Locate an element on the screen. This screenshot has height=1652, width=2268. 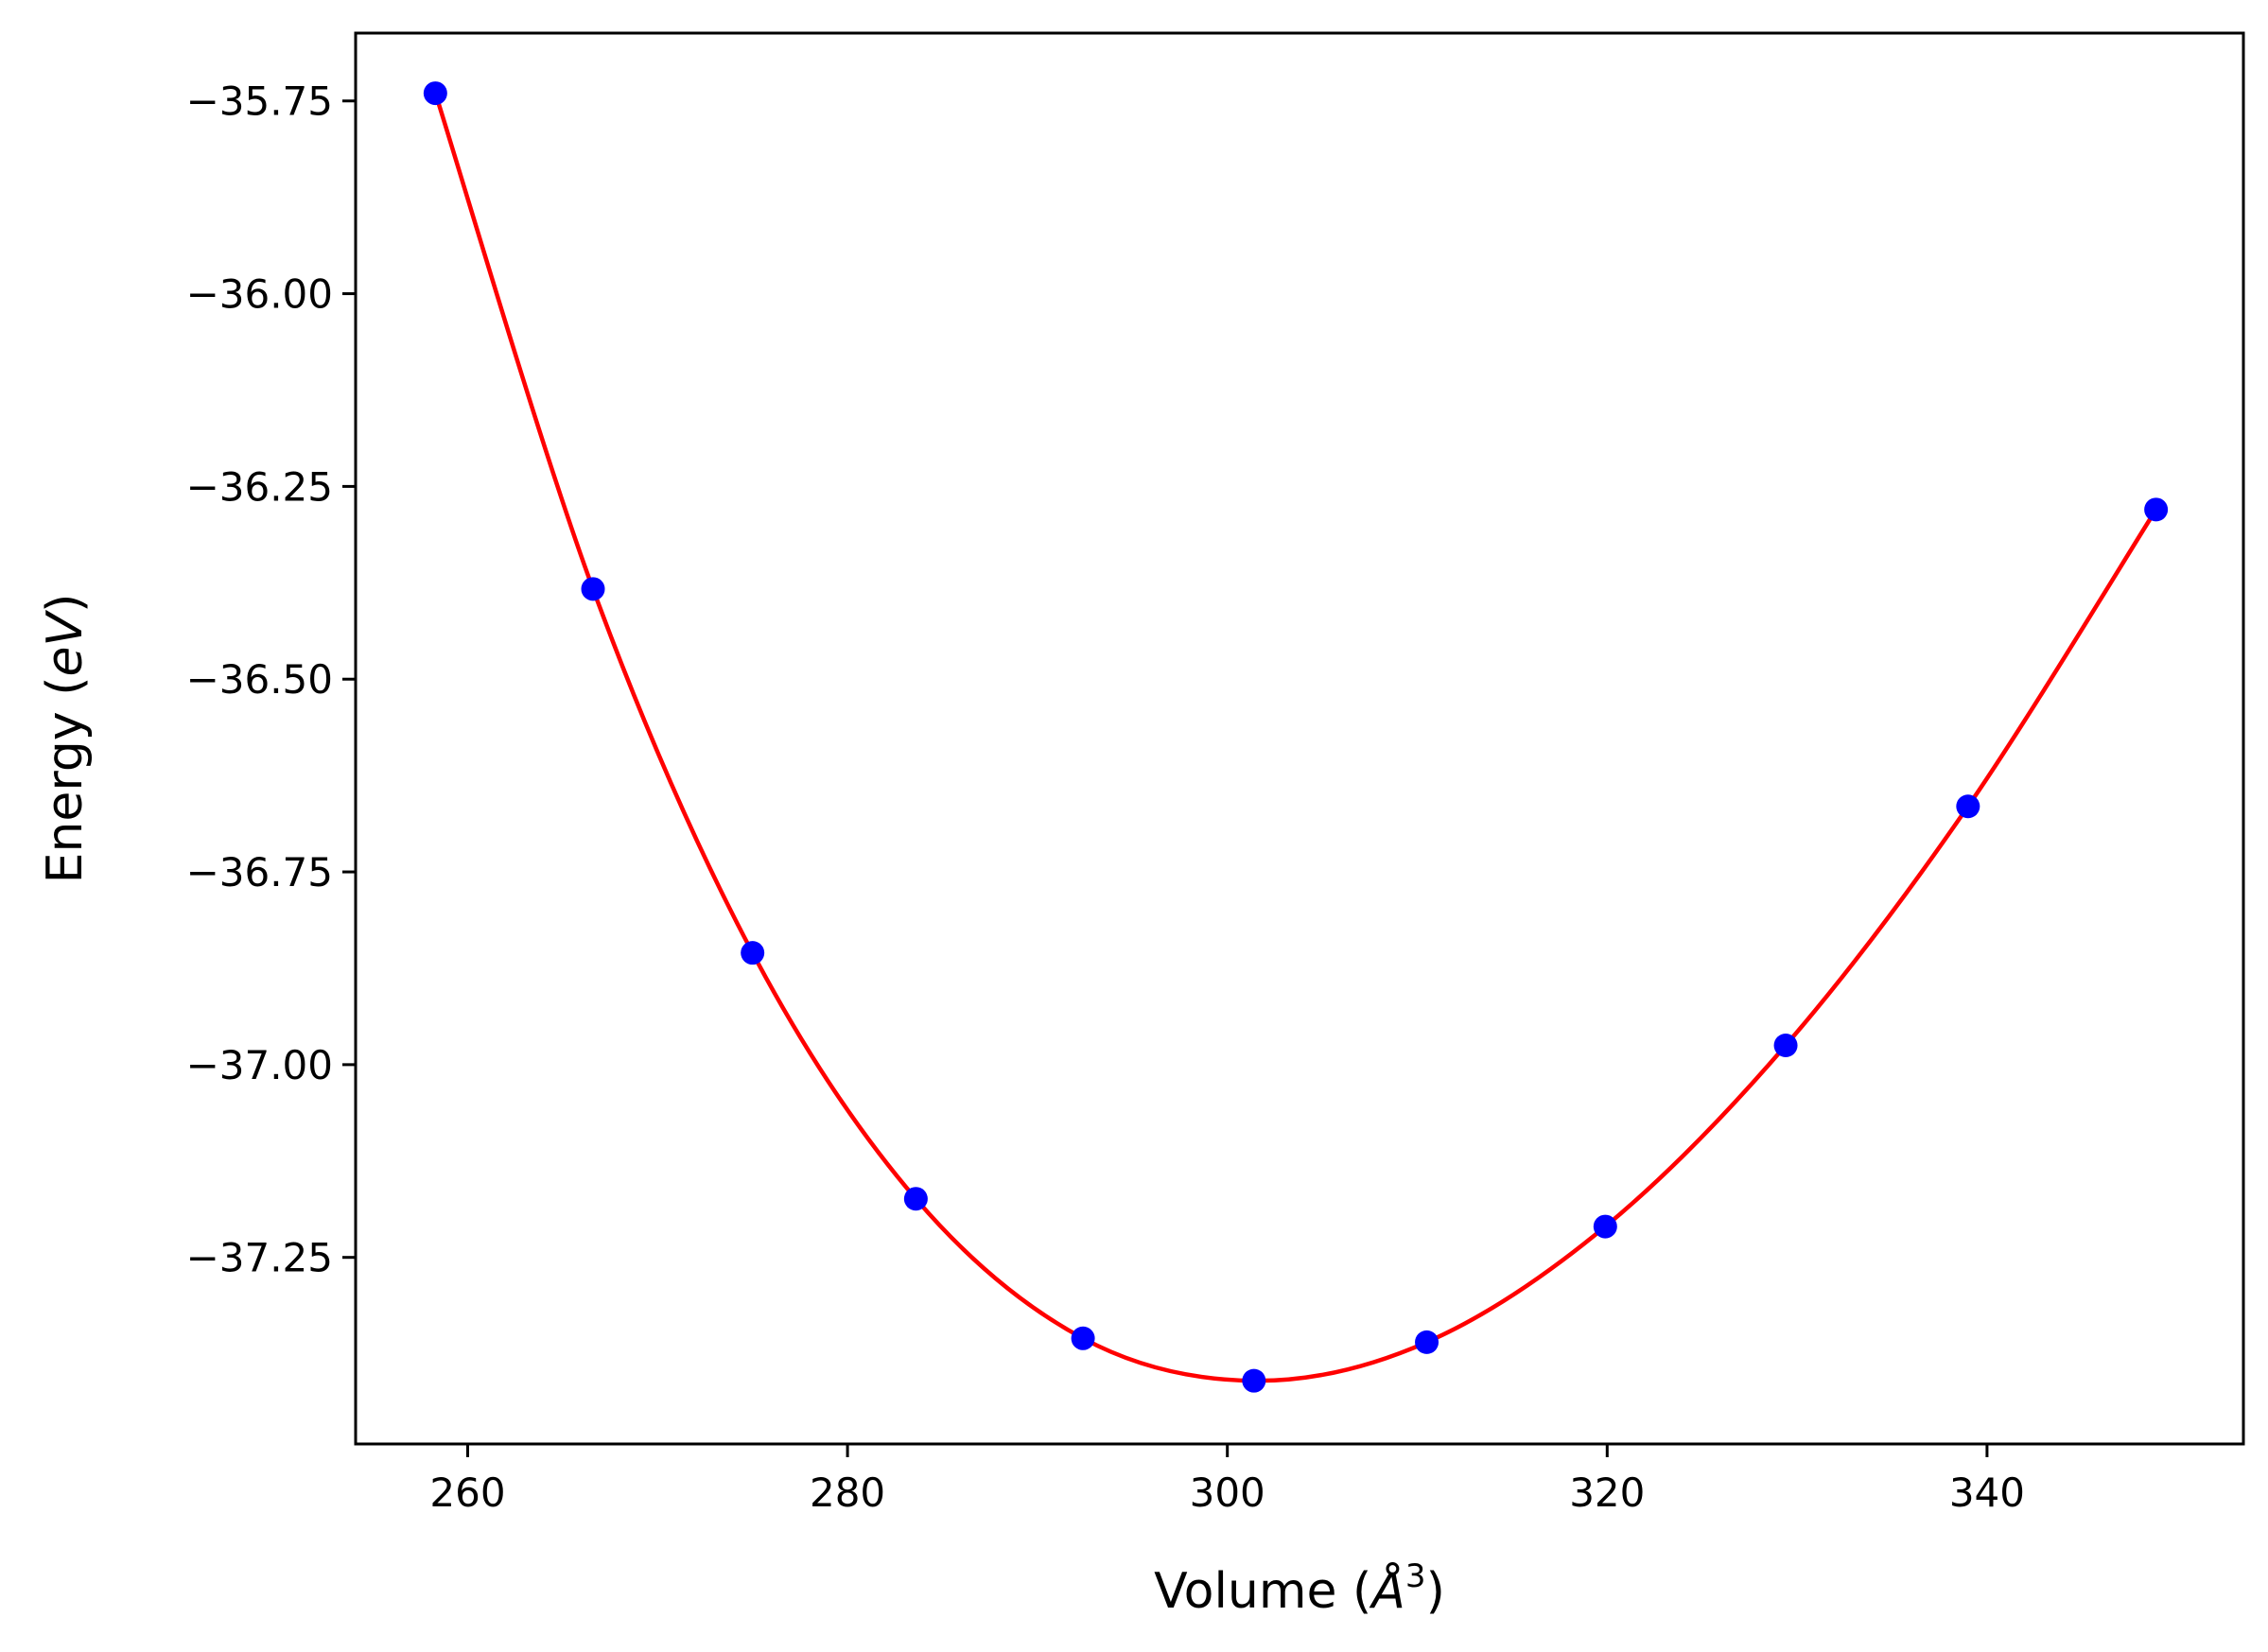
x-tick-label: 320 is located at coordinates (1607, 1493).